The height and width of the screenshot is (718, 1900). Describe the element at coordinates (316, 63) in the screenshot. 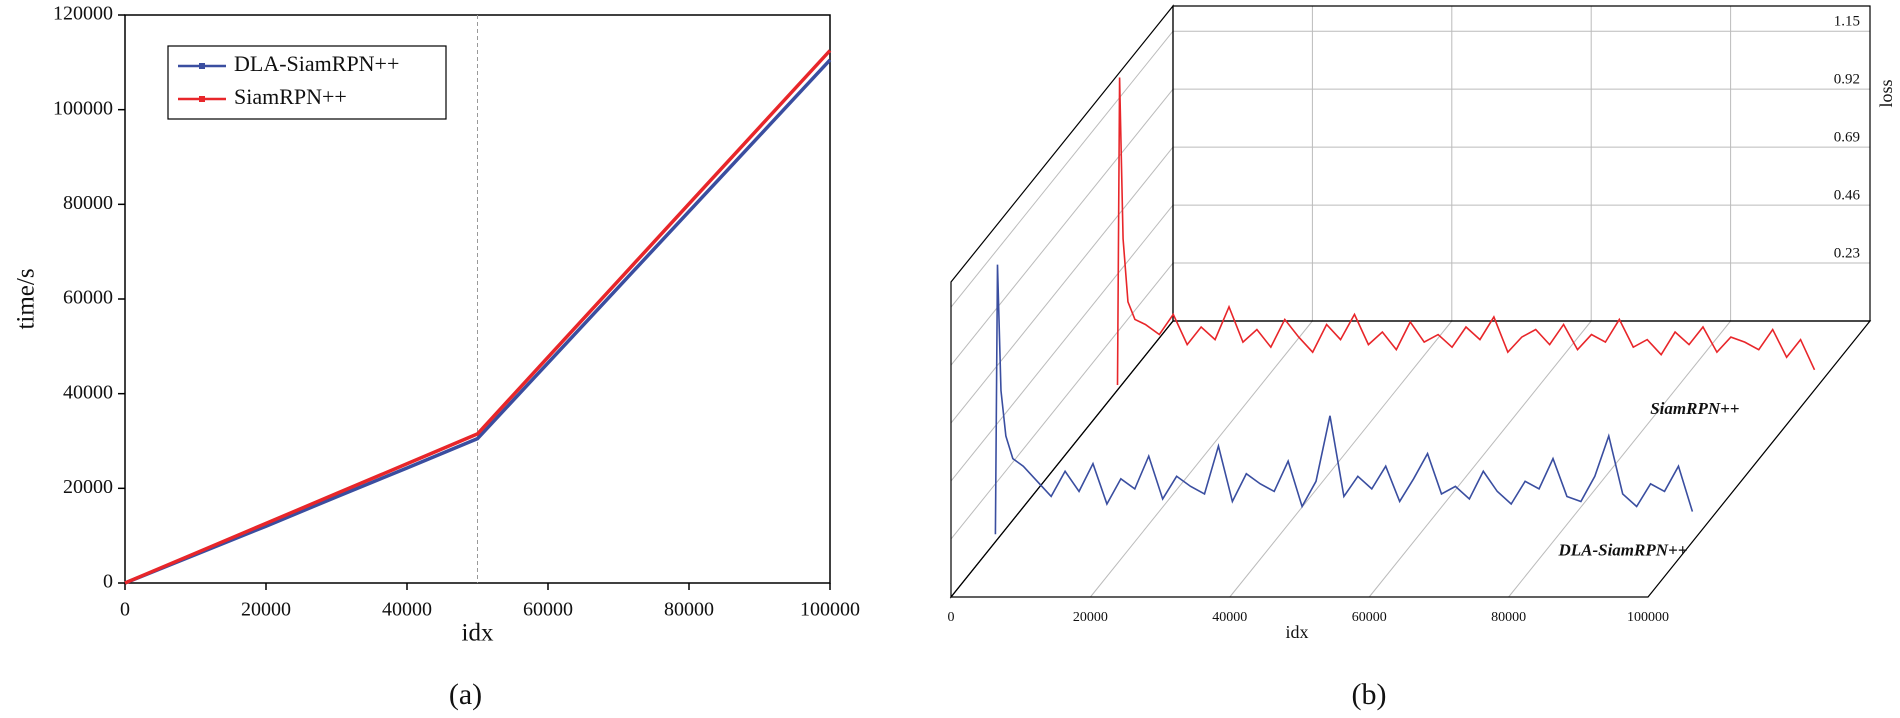

I see `legend-label: DLA-SiamRPN++` at that location.